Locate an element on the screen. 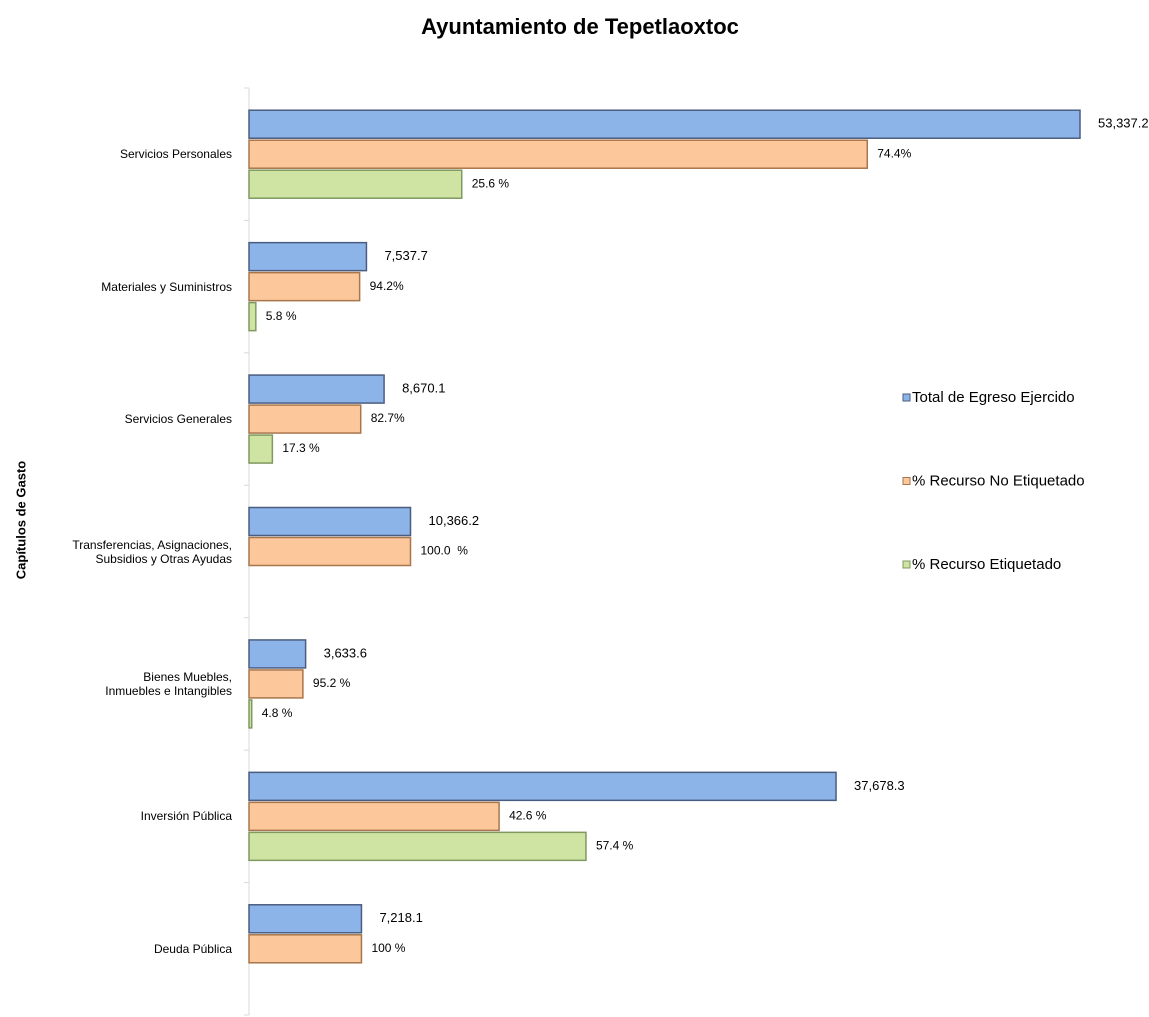  data-label: 17.3 % is located at coordinates (301, 448).